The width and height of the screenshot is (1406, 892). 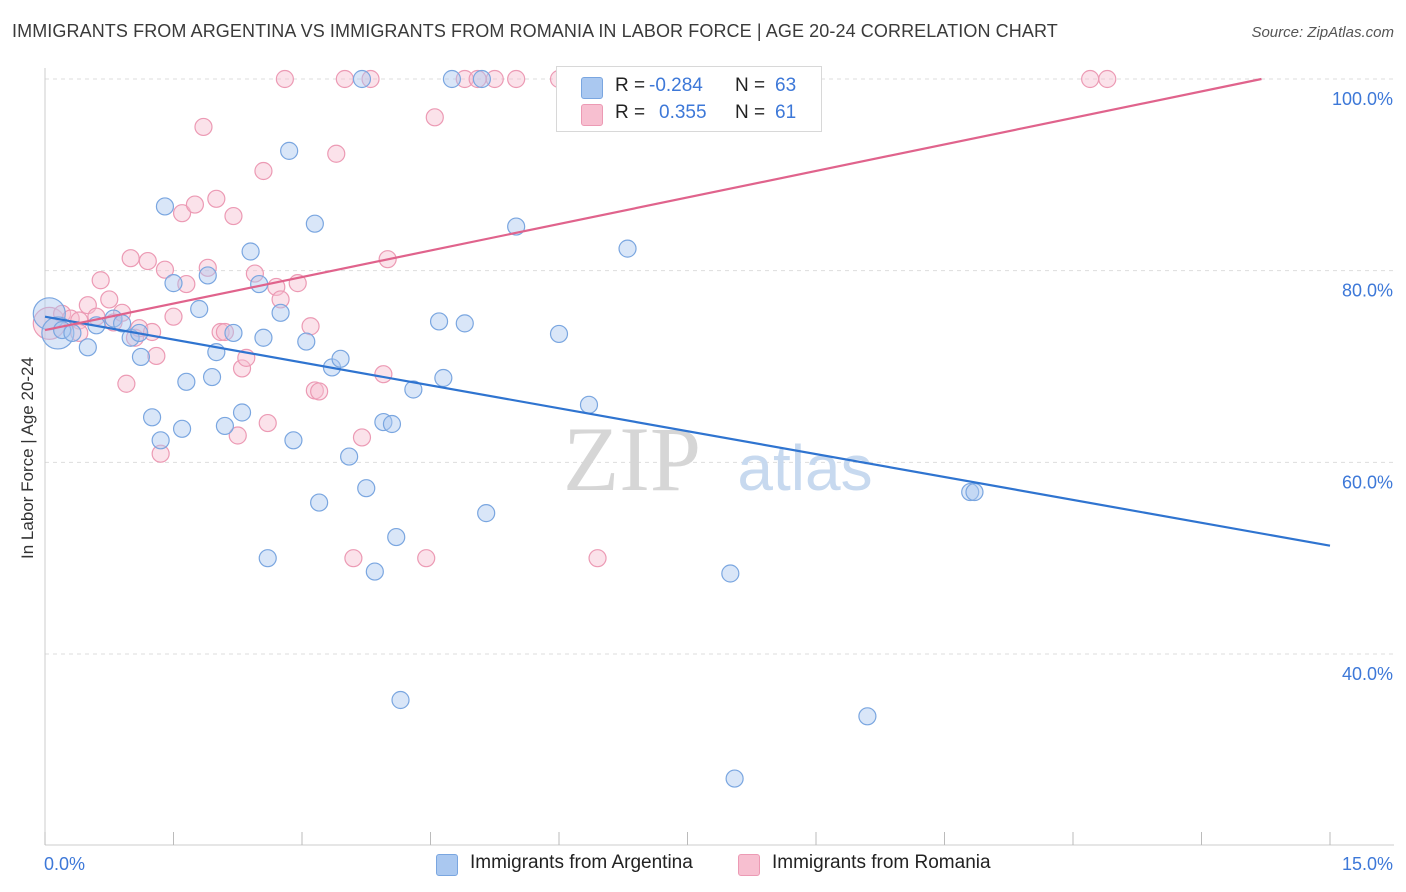 What do you see at coordinates (1367, 291) in the screenshot?
I see `y-tick-label-80: 80.0%` at bounding box center [1367, 291].